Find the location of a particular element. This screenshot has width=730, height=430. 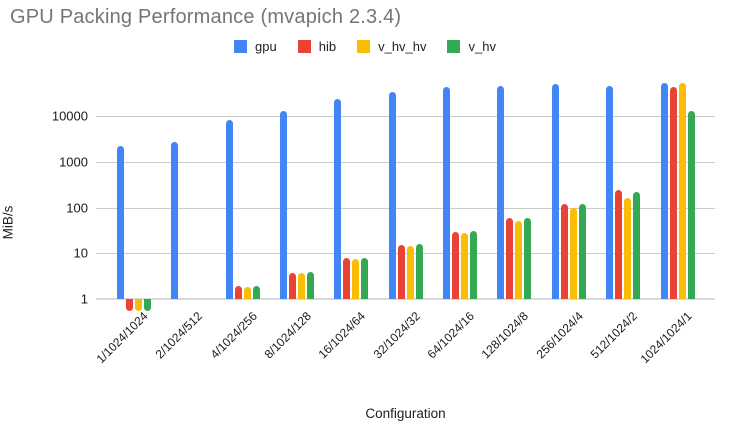

y-tick-label-1: 1 is located at coordinates (84, 299).